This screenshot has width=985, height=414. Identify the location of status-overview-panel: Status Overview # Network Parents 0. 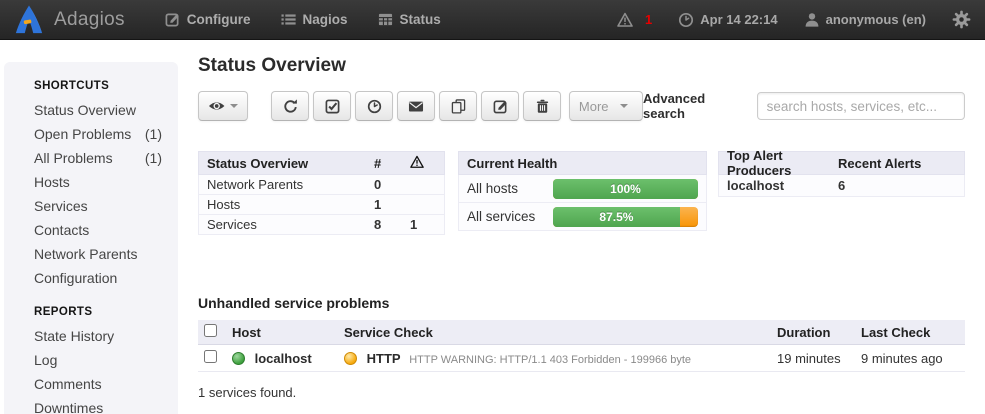
(321, 193).